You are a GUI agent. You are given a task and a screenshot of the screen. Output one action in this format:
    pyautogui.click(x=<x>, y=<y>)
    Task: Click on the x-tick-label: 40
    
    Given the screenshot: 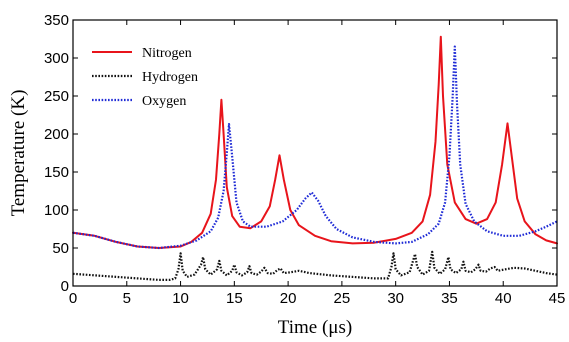 What is the action you would take?
    pyautogui.click(x=503, y=298)
    